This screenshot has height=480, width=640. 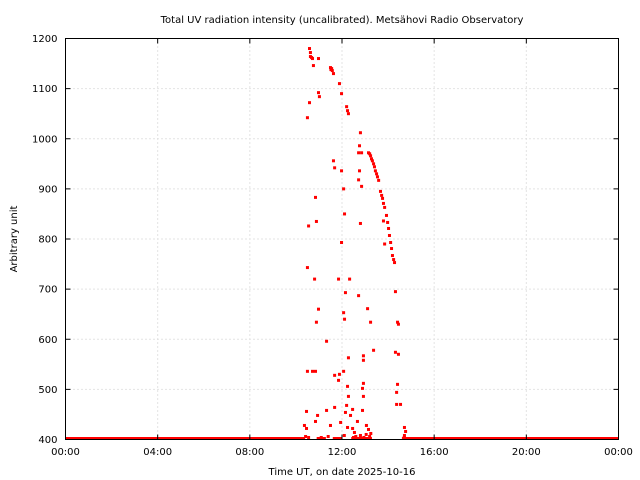 What do you see at coordinates (157, 452) in the screenshot?
I see `x-tick-label: 04:00` at bounding box center [157, 452].